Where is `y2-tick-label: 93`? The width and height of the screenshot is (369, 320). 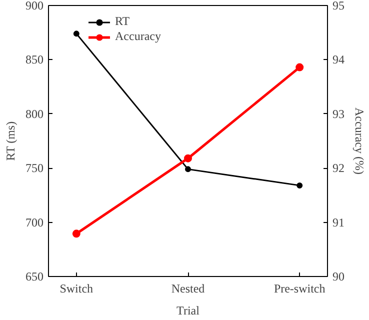
y2-tick-label: 93 is located at coordinates (338, 113).